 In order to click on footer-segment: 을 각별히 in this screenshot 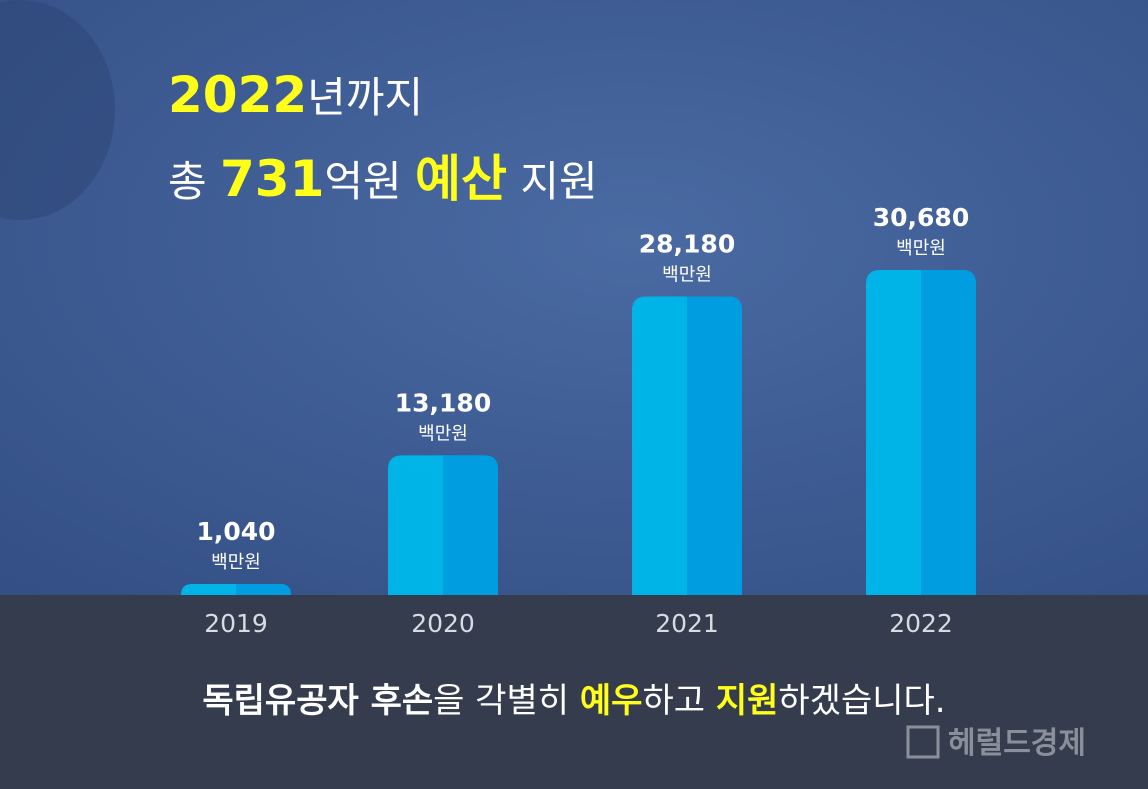, I will do `click(506, 701)`.